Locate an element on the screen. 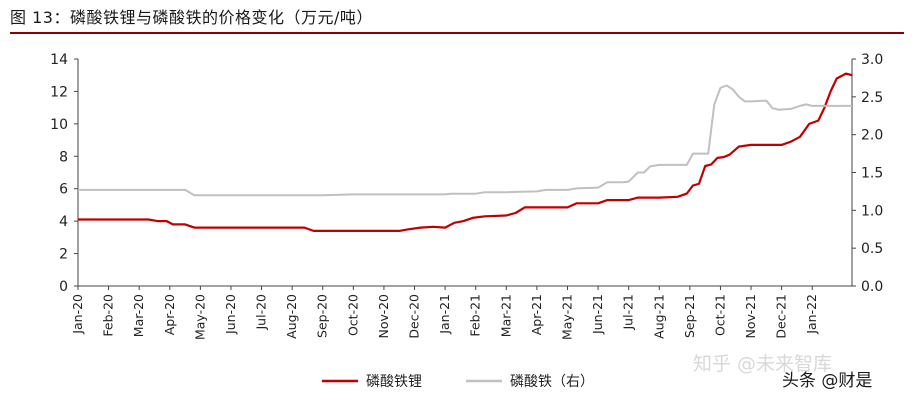  x-tick-label: Nov-21 is located at coordinates (750, 316).